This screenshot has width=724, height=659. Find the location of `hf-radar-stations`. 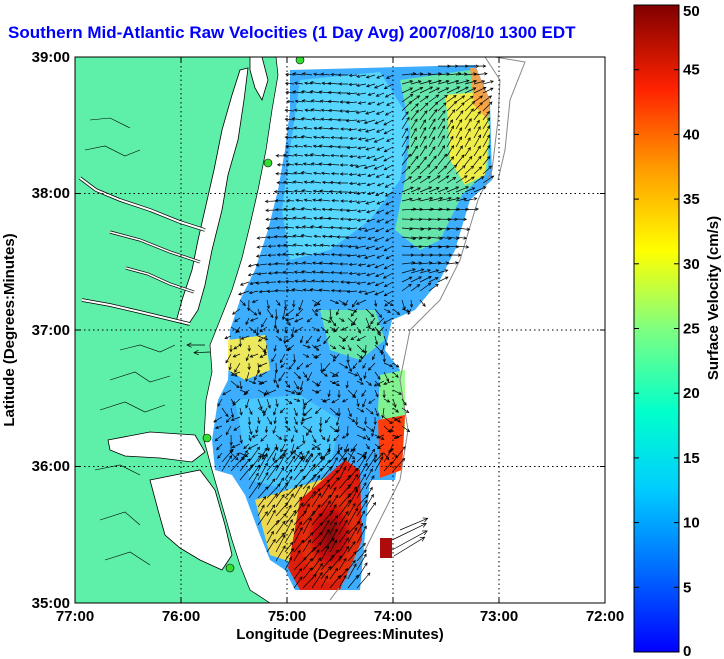

hf-radar-stations is located at coordinates (253, 315).